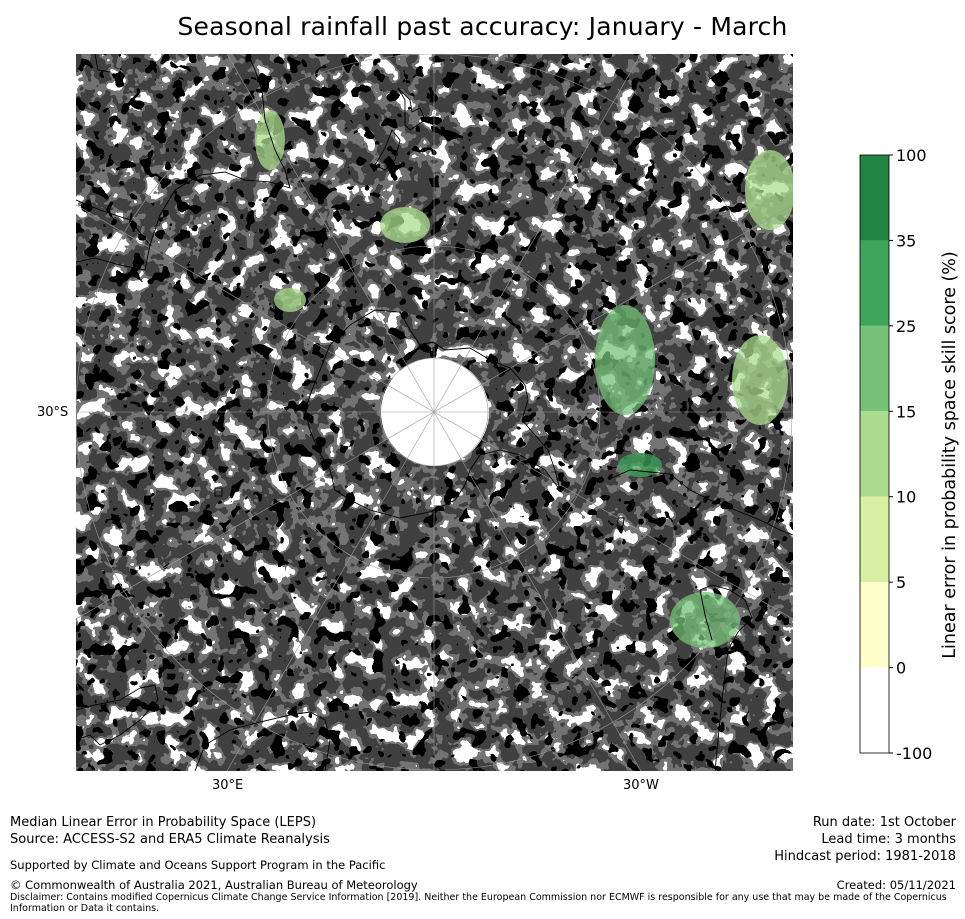  I want to click on lat-label-30s: 30°S, so click(53, 412).